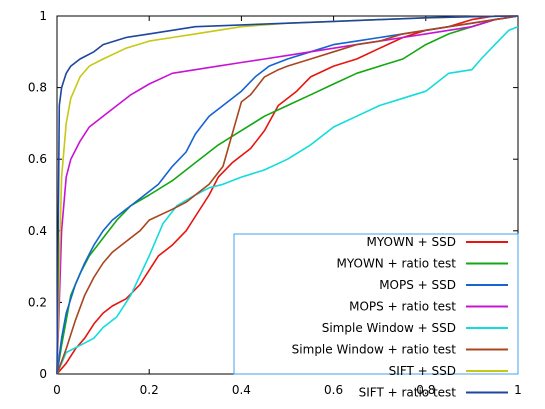 The width and height of the screenshot is (545, 409). What do you see at coordinates (43, 374) in the screenshot?
I see `y-tick-label: 0` at bounding box center [43, 374].